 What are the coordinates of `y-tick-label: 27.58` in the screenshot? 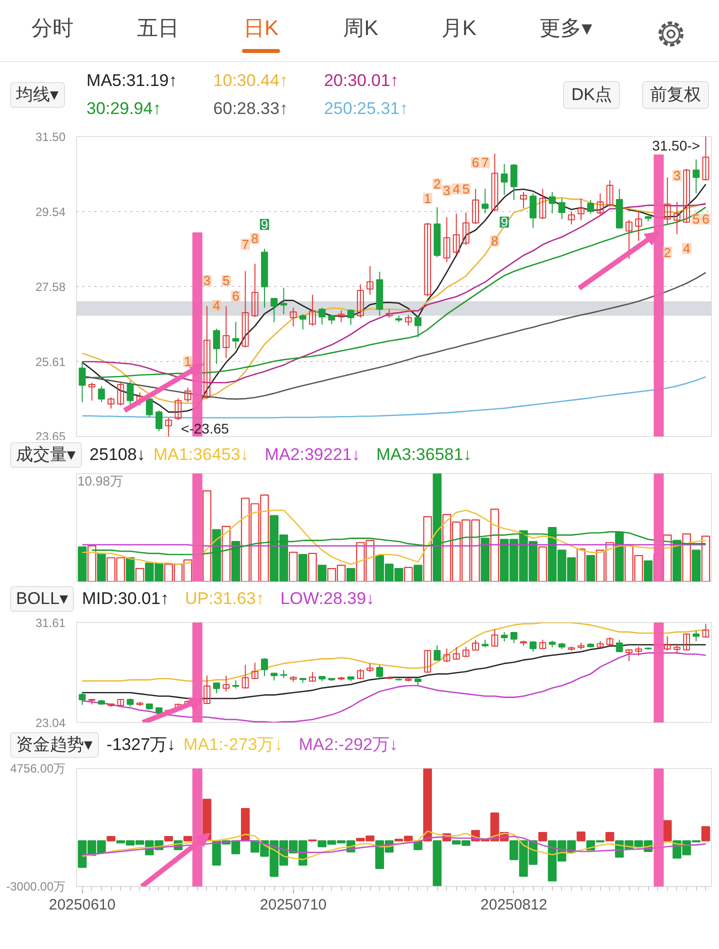 It's located at (50, 287).